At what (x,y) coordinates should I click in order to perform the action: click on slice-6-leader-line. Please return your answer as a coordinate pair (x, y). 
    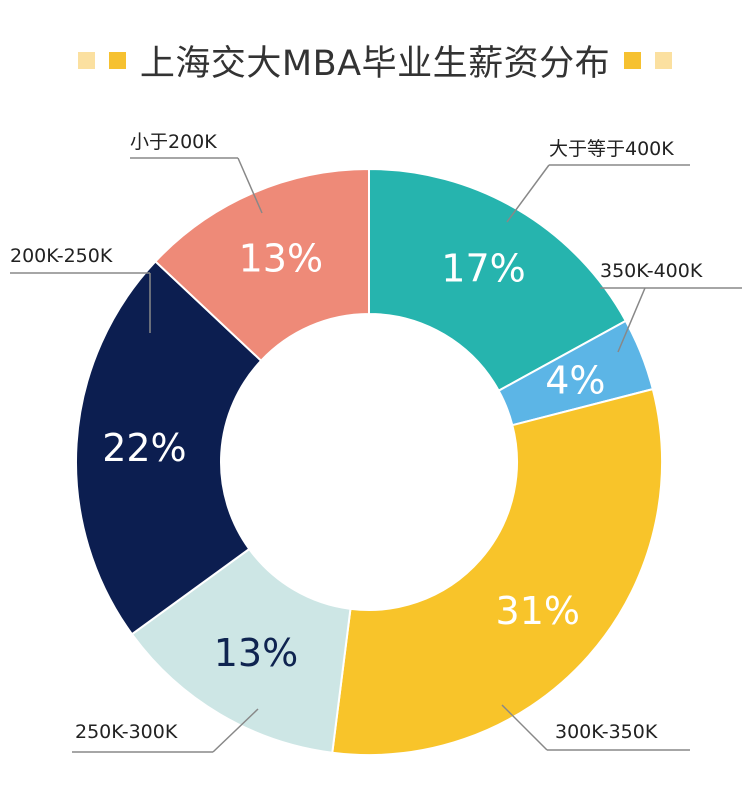
    Looking at the image, I should click on (250, 185).